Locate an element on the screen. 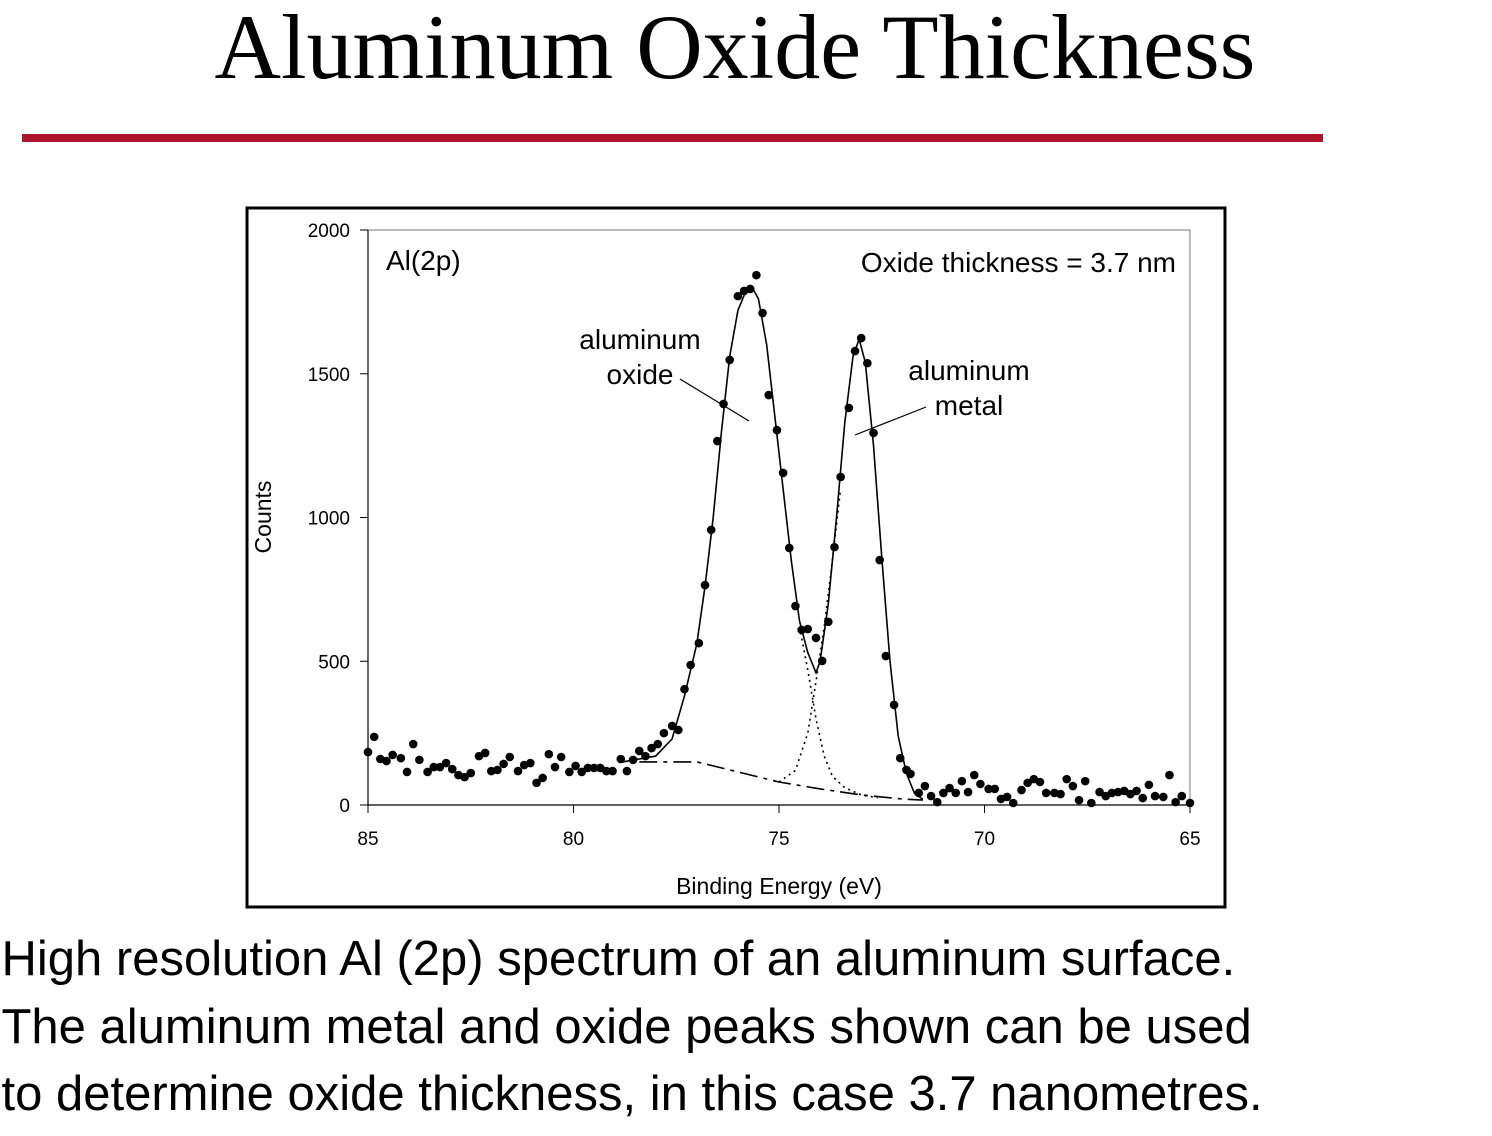 The height and width of the screenshot is (1136, 1492). x-tick-label: 85 is located at coordinates (367, 839).